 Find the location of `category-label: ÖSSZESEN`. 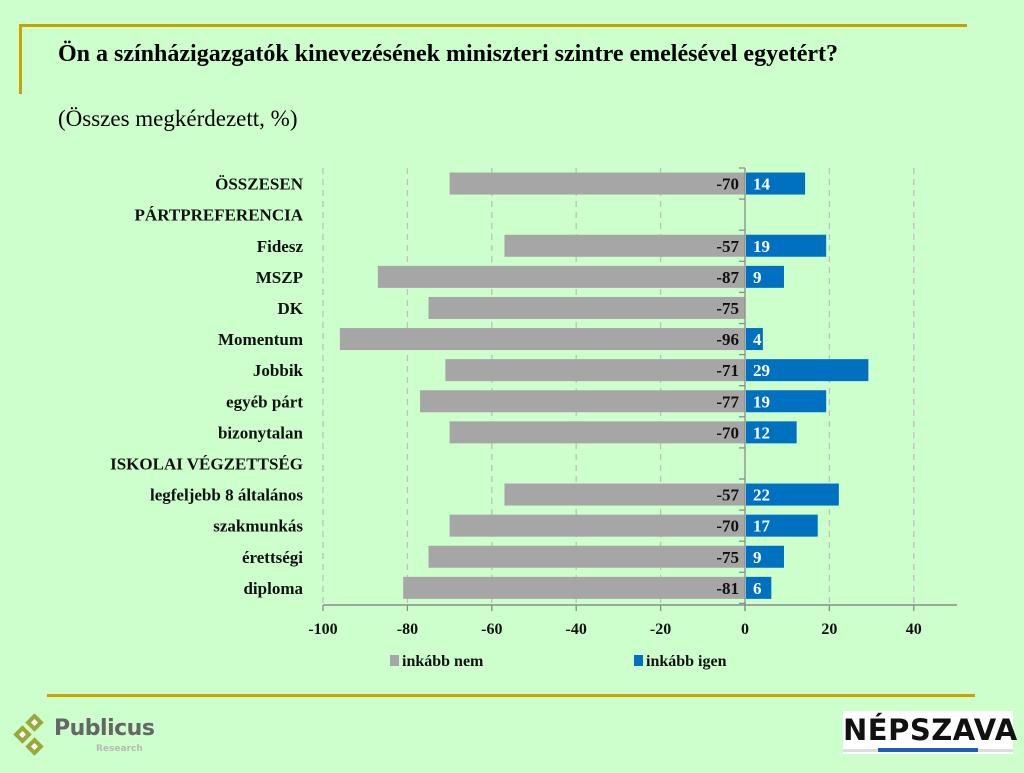

category-label: ÖSSZESEN is located at coordinates (259, 184).